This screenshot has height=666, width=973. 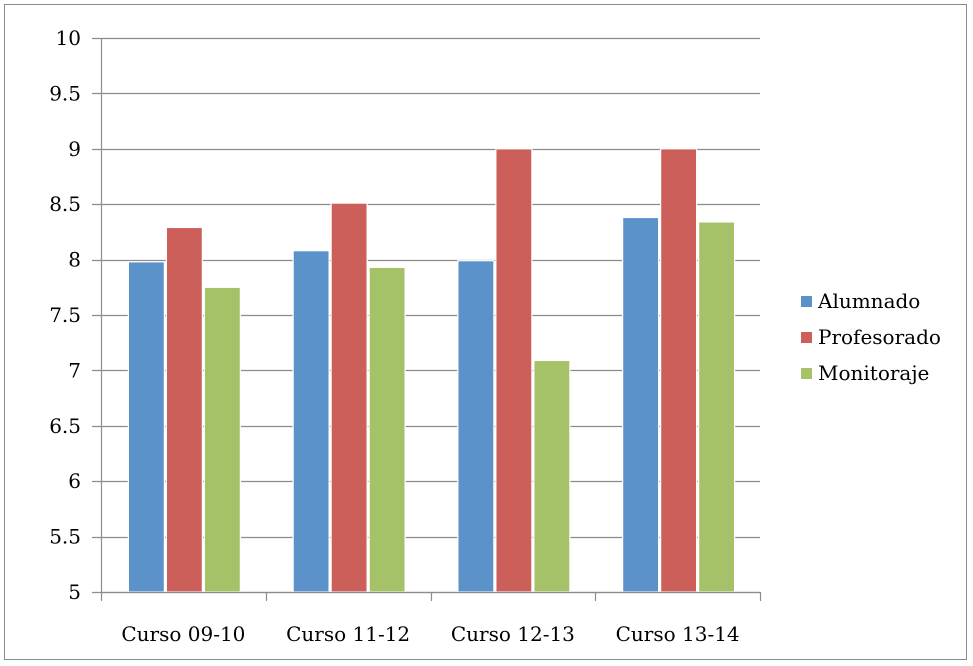 I want to click on y-tick-labels: 5 5.5 6 6.5 7 7.5 8 8.5 9 9.5 10, so click(x=65, y=315).